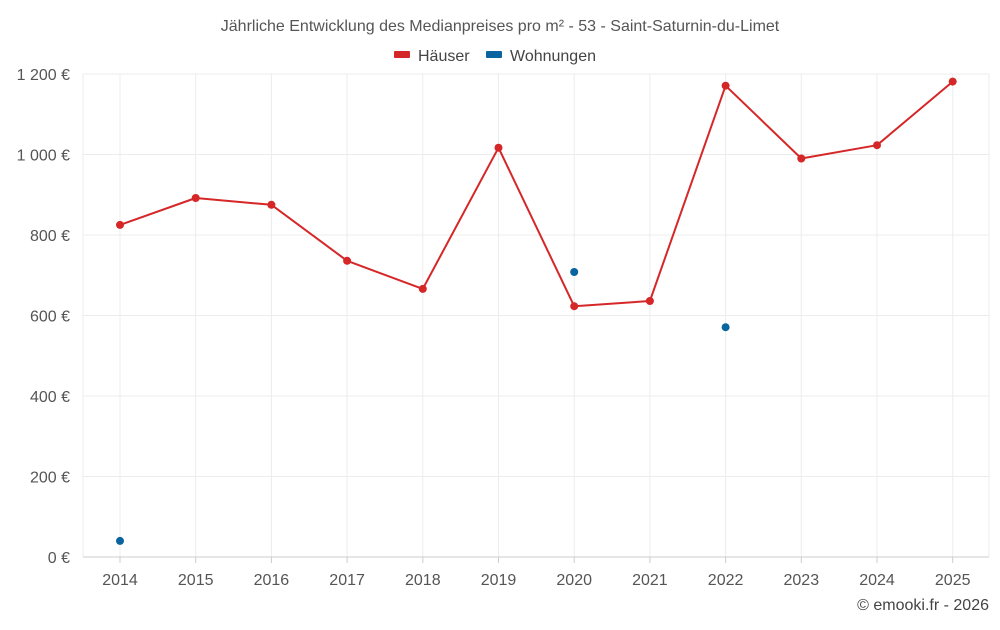 Image resolution: width=1000 pixels, height=630 pixels. I want to click on data-point-haeuser-2023, so click(801, 158).